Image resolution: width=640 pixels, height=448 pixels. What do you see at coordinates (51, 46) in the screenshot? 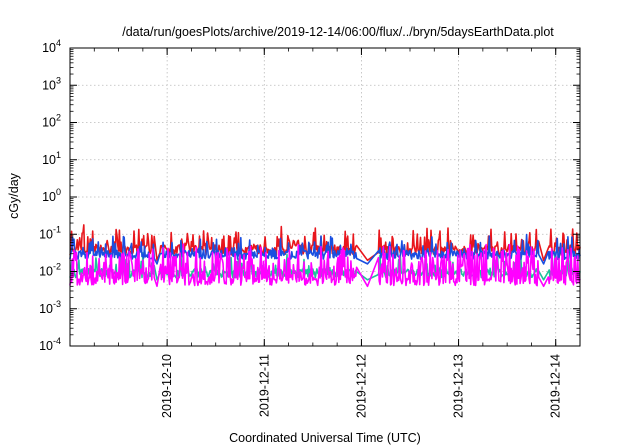
I see `y-tick-label: 10⁴` at bounding box center [51, 46].